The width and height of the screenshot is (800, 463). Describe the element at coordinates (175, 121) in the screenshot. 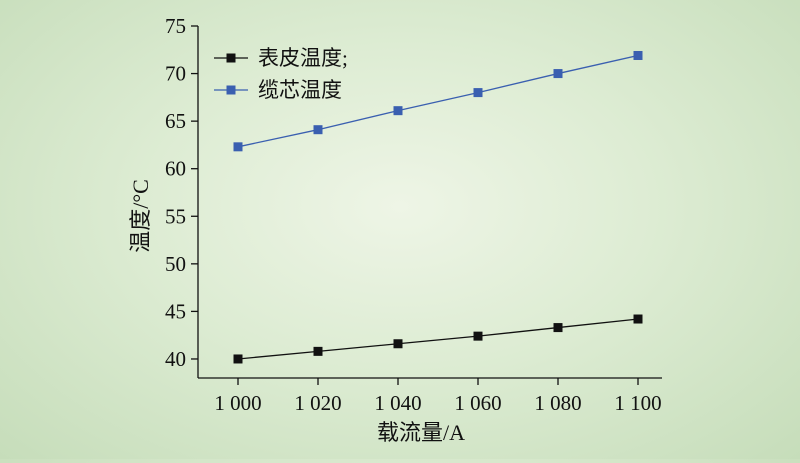

I see `y-tick-label: 65` at that location.